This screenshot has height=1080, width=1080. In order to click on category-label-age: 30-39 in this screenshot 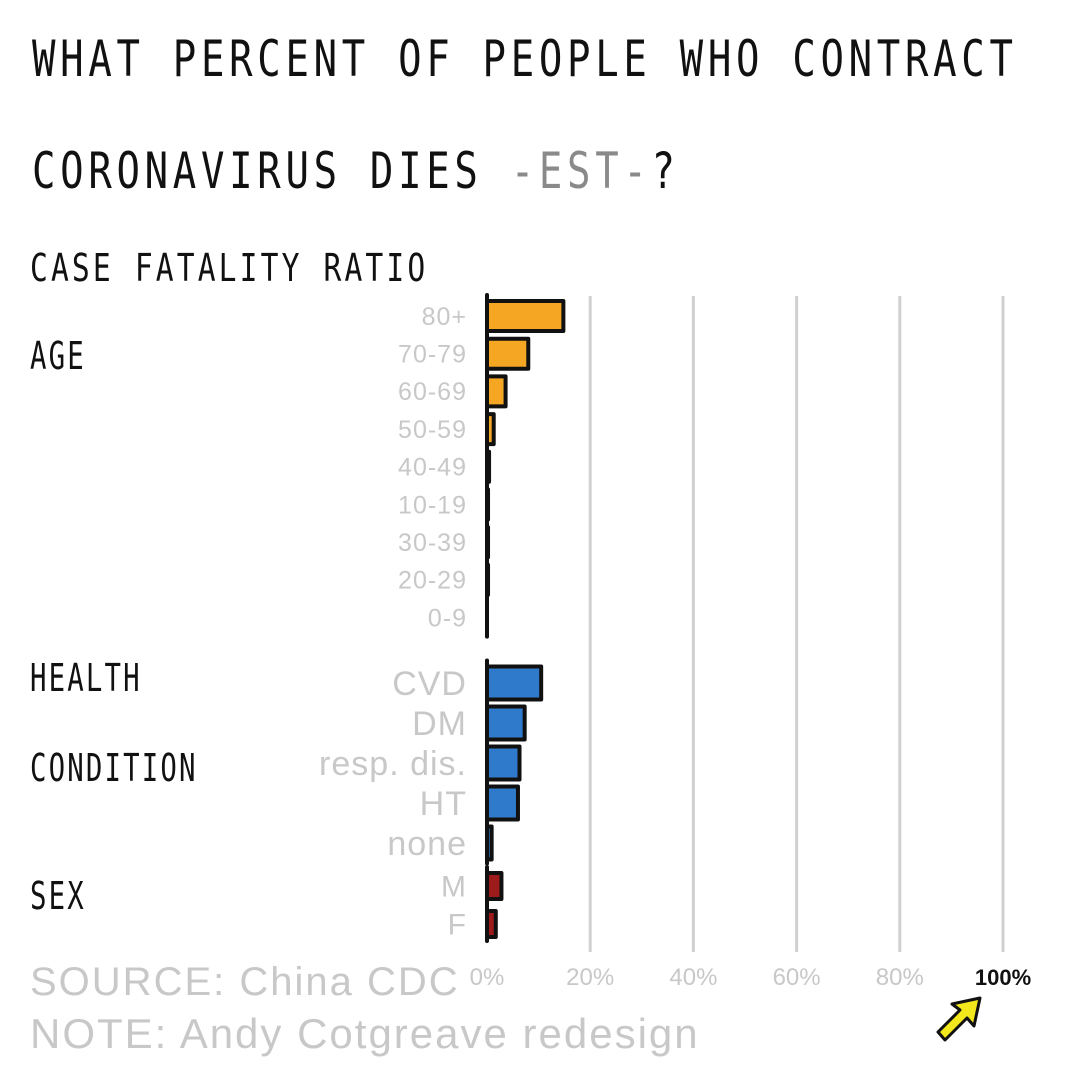, I will do `click(432, 543)`.